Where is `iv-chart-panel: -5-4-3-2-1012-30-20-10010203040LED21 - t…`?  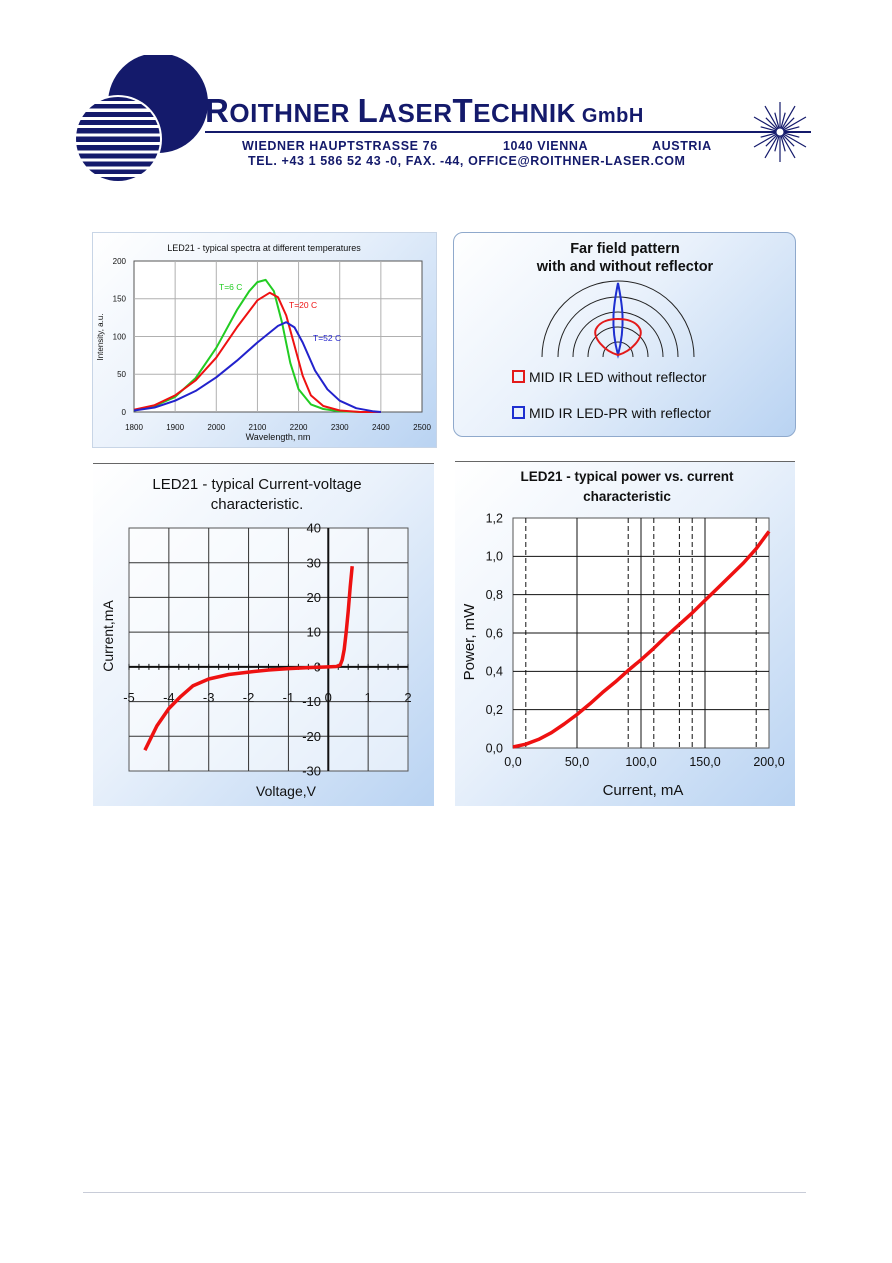
iv-chart-panel: -5-4-3-2-1012-30-20-10010203040LED21 - t… is located at coordinates (263, 634).